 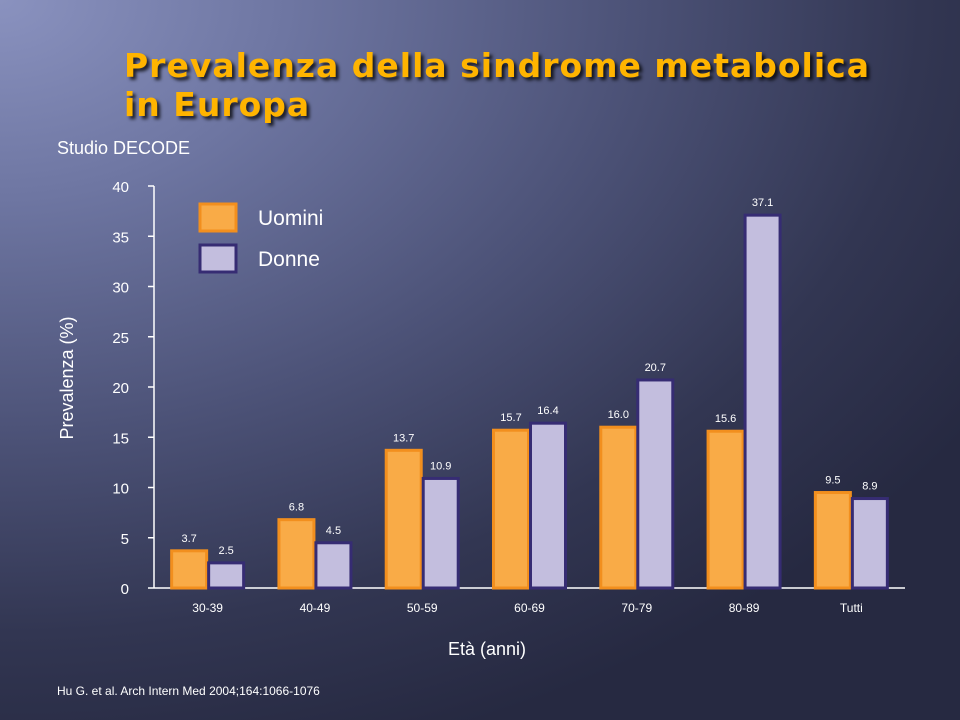 What do you see at coordinates (124, 148) in the screenshot?
I see `study-label: Studio DECODE` at bounding box center [124, 148].